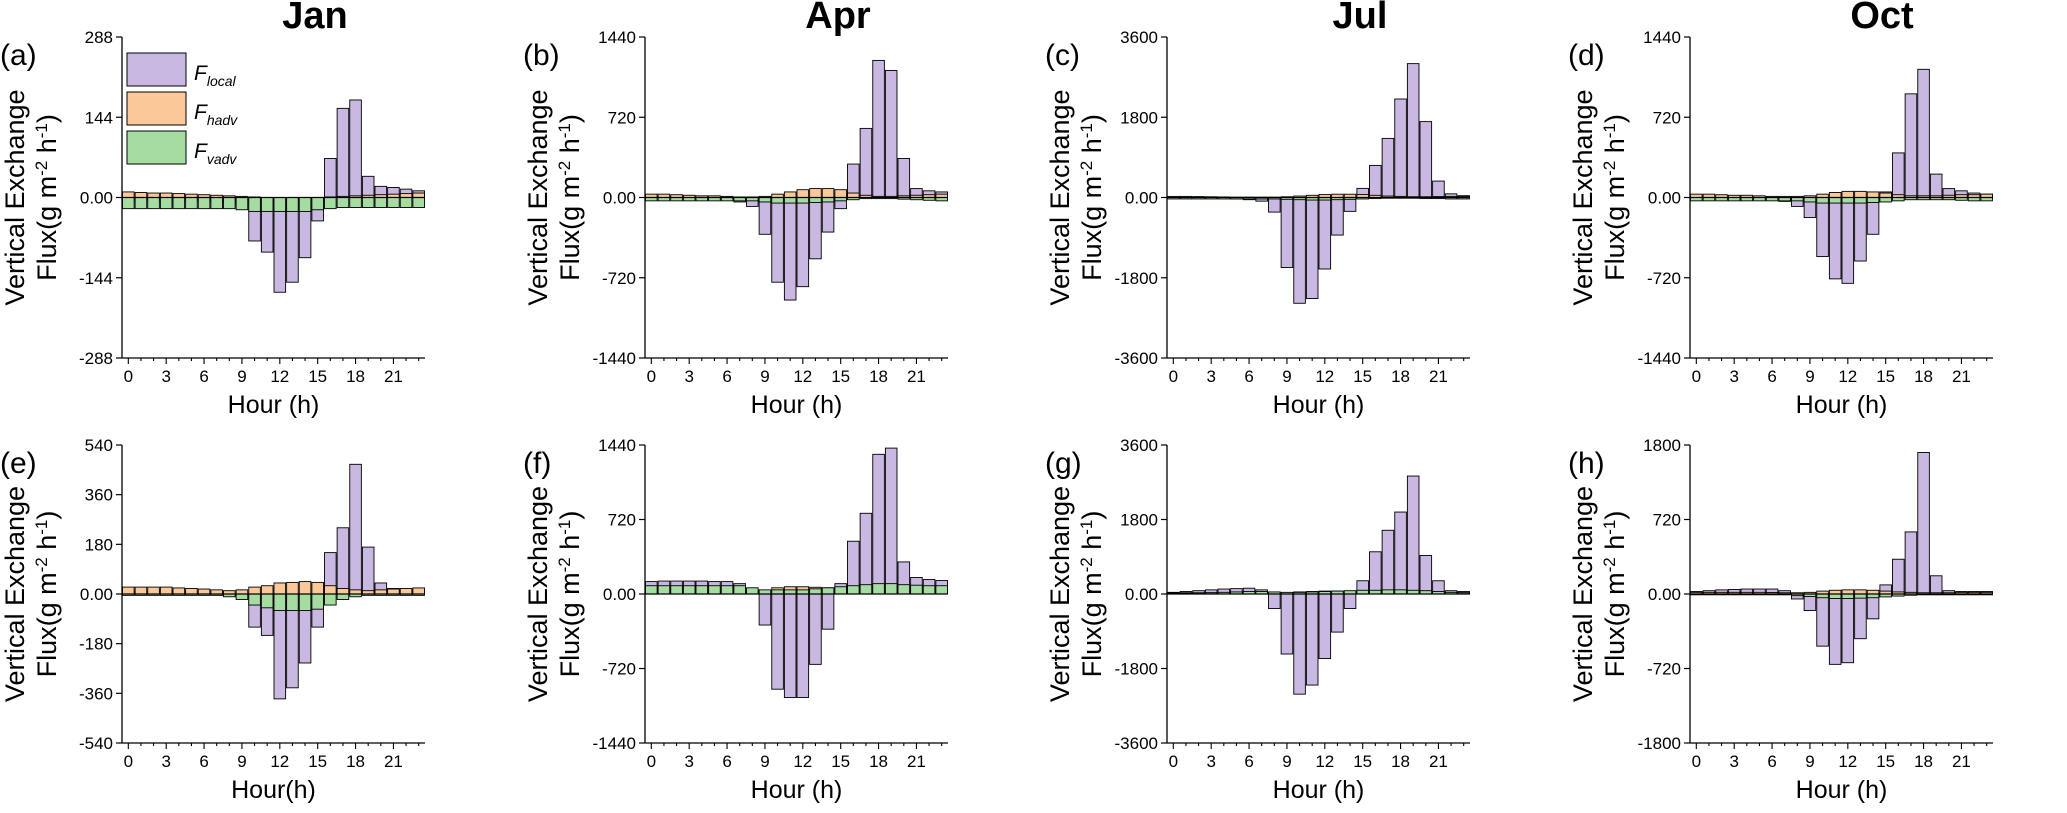 This screenshot has width=2067, height=813. What do you see at coordinates (815, 200) in the screenshot?
I see `bar-F_vadv-h13` at bounding box center [815, 200].